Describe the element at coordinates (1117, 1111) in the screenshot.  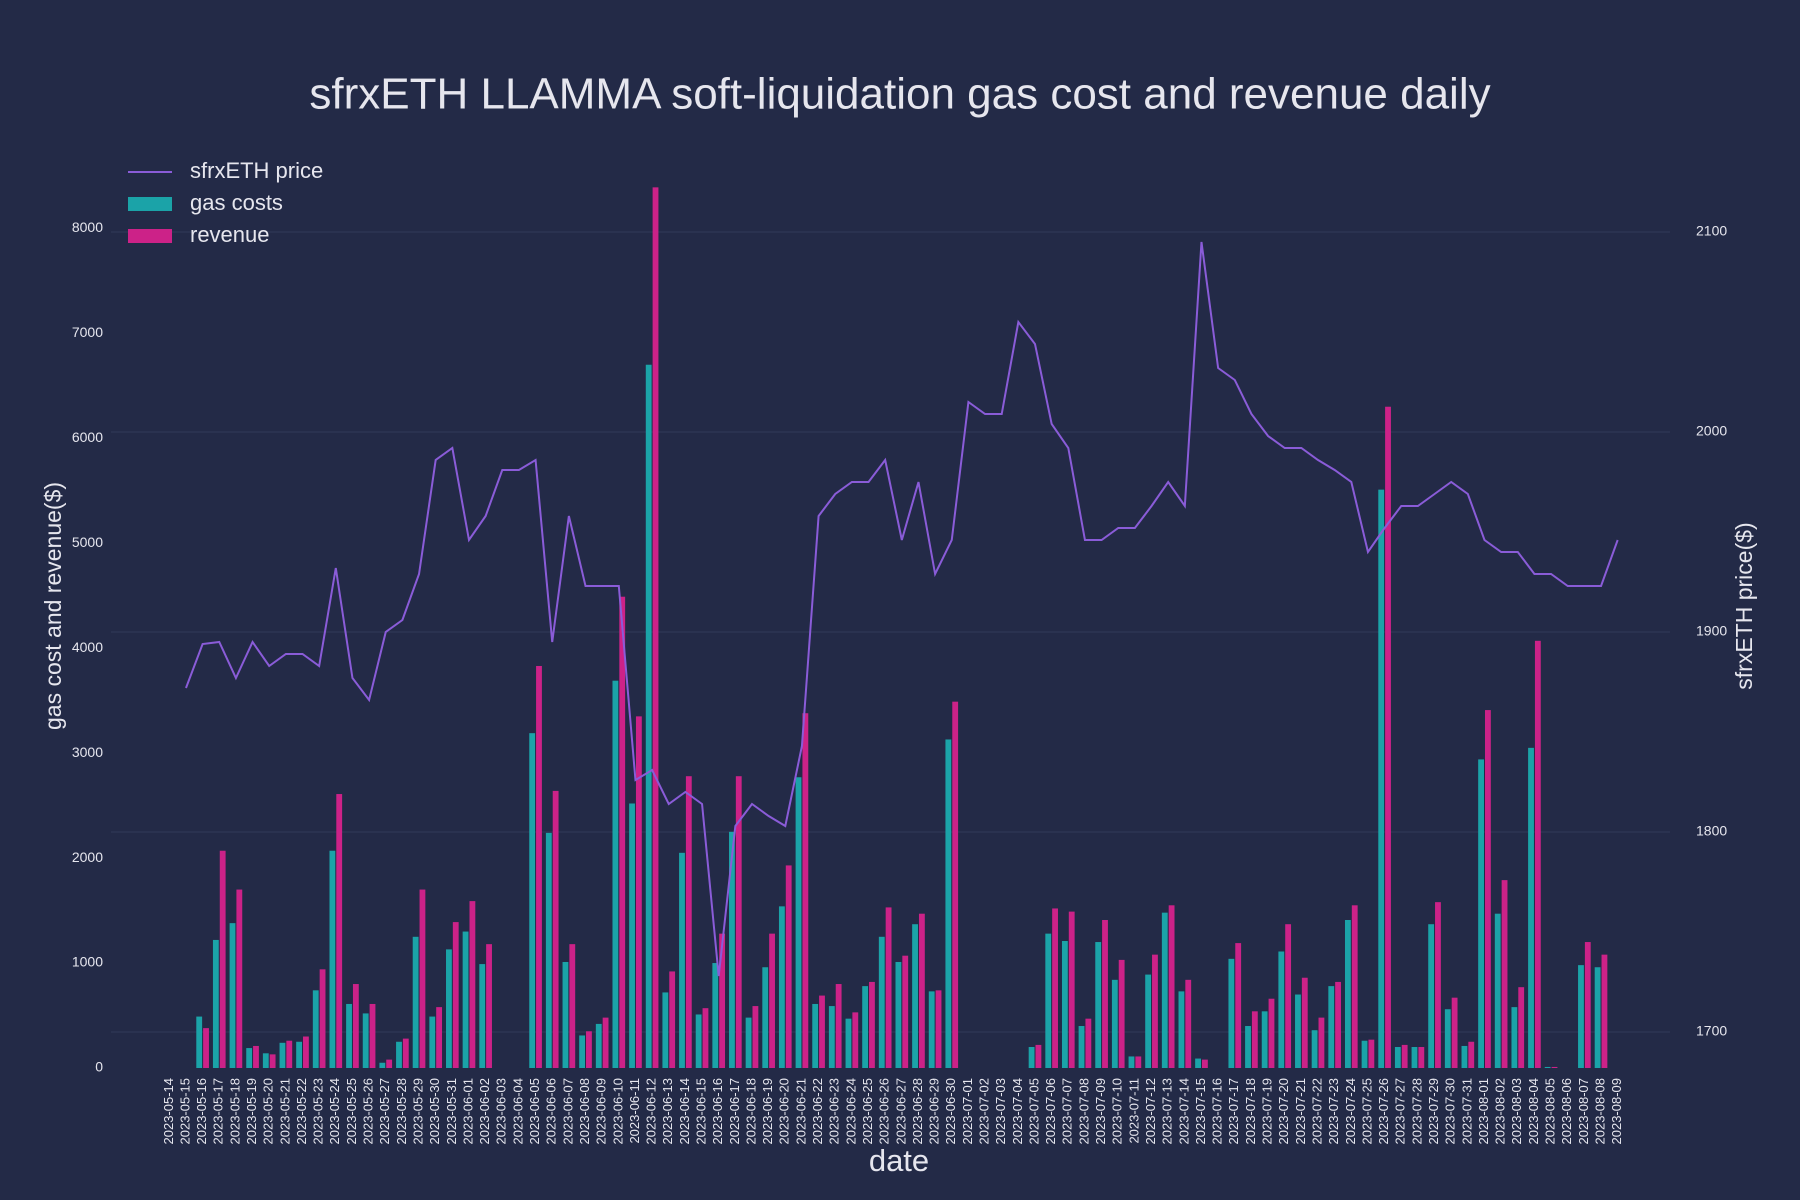
I see `x-tick-label: 2023-07-10` at that location.